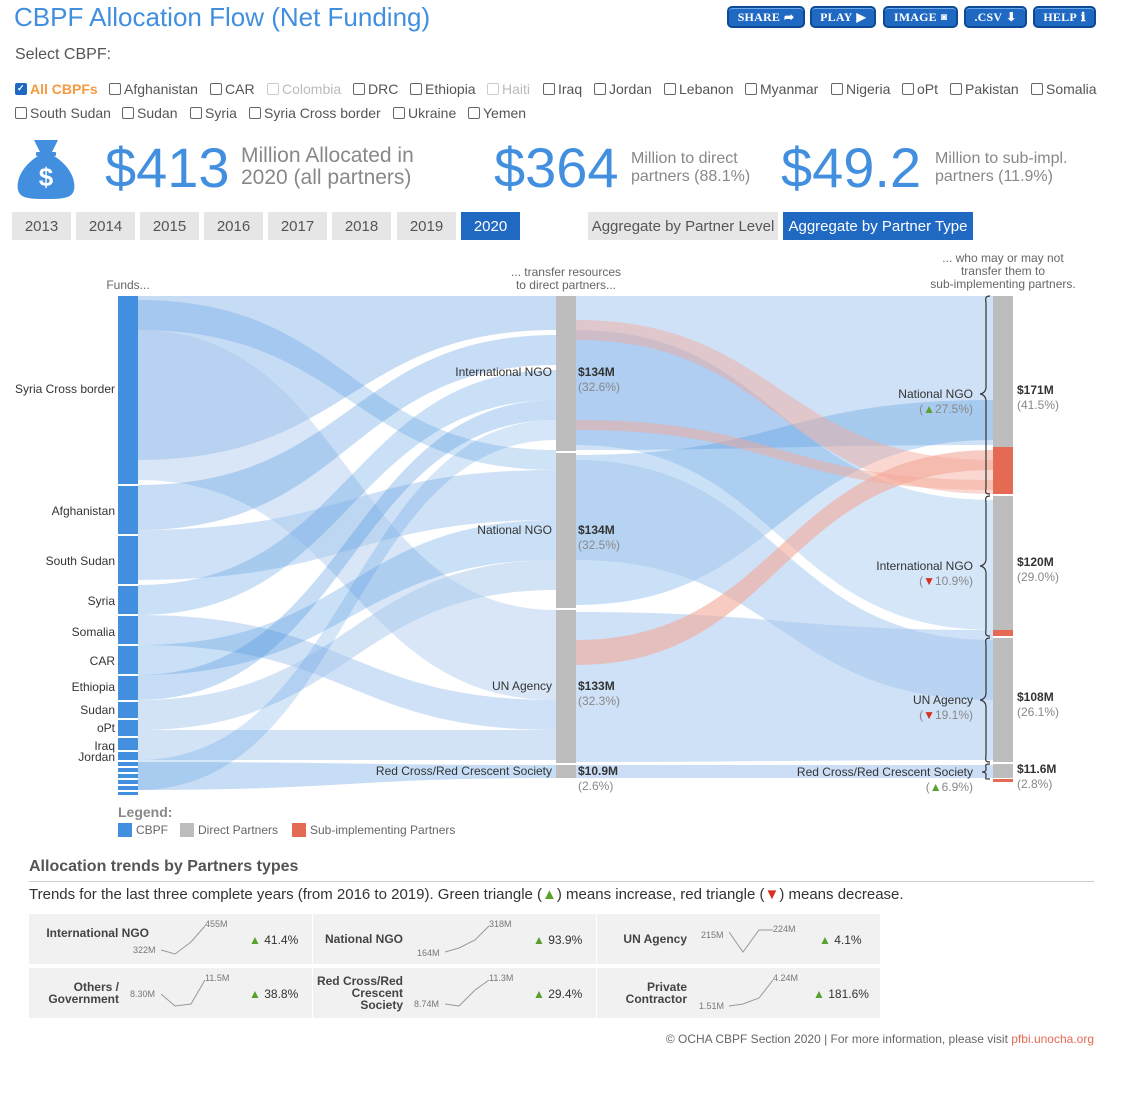 This screenshot has width=1140, height=1104. I want to click on sub-value: $171M, so click(1035, 390).